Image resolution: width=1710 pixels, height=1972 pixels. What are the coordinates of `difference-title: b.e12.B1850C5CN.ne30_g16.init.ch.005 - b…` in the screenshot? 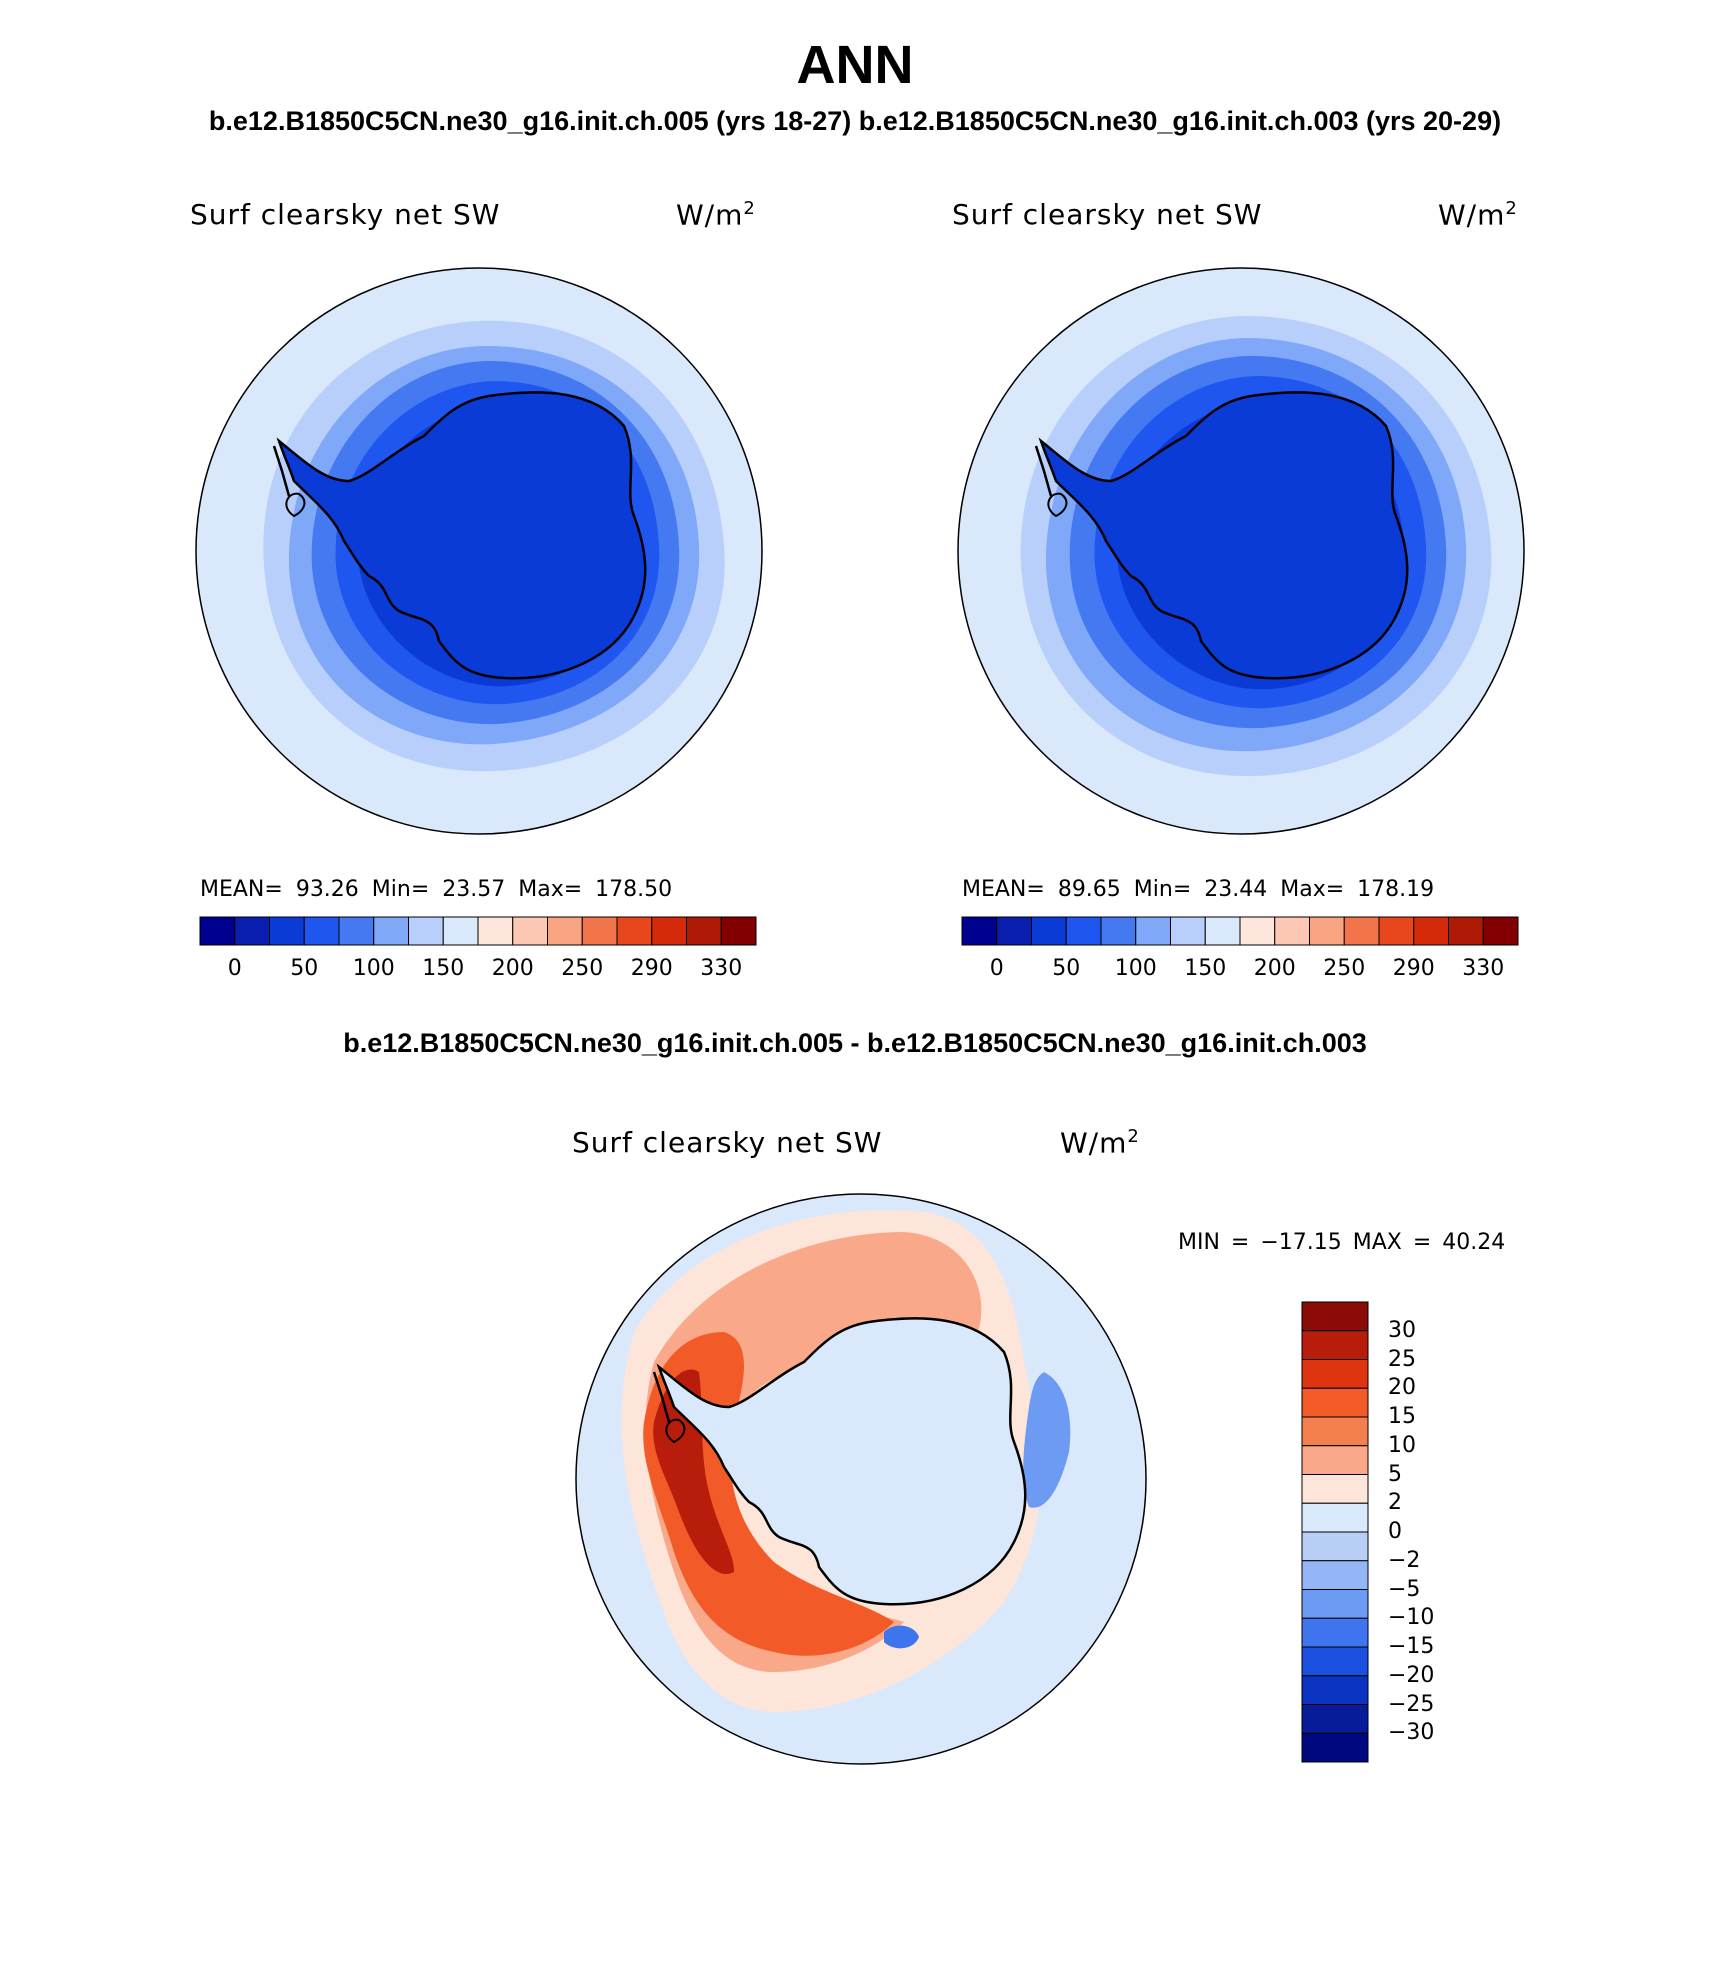 It's located at (855, 1043).